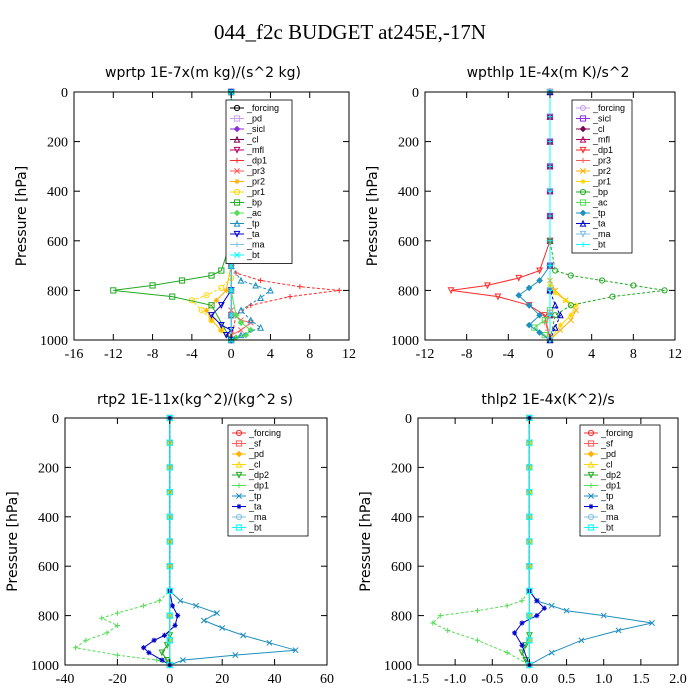  Describe the element at coordinates (610, 475) in the screenshot. I see `legend-label: _dp2` at that location.